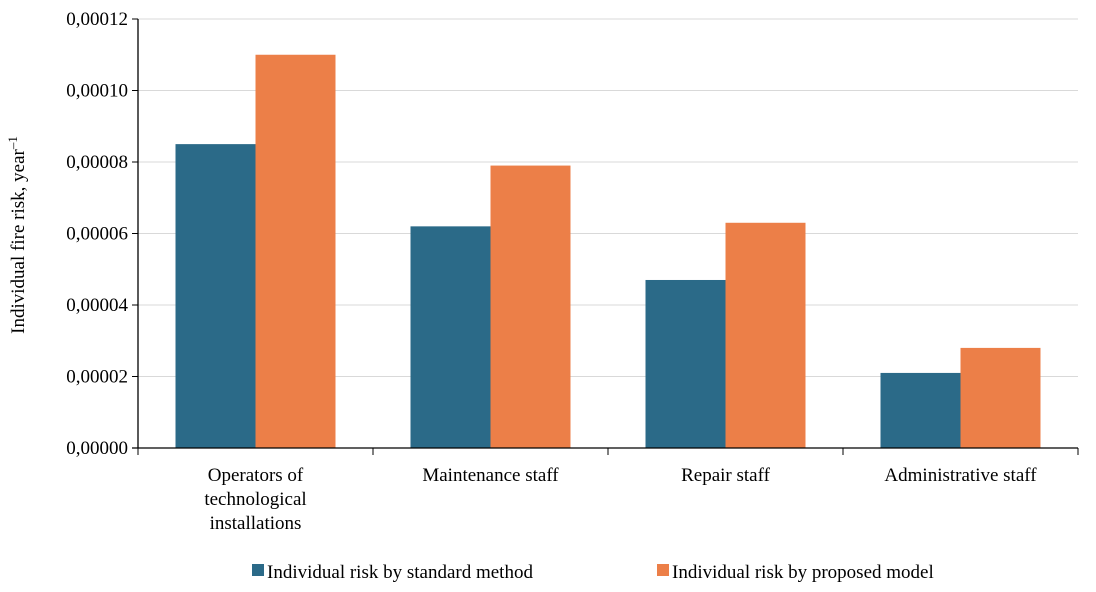  Describe the element at coordinates (97, 91) in the screenshot. I see `y-tick-label: 0,00010` at that location.